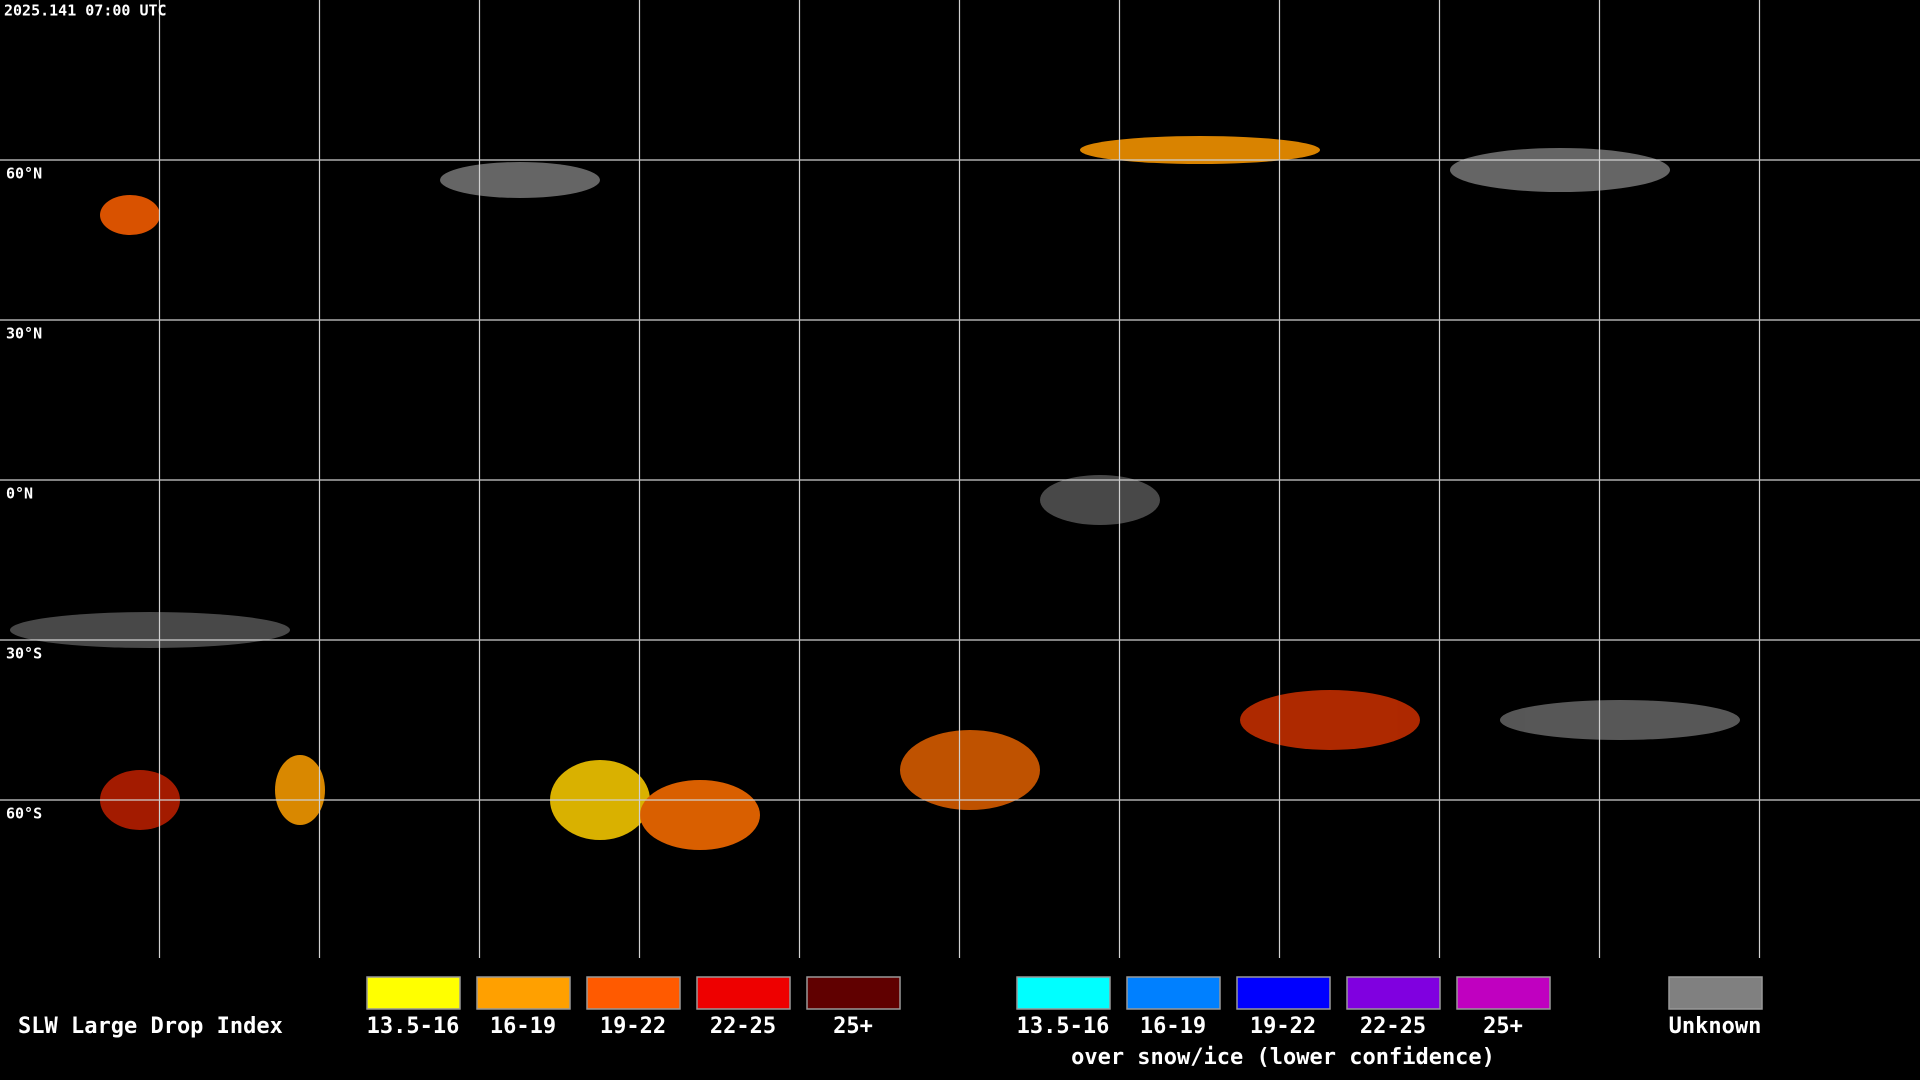 This screenshot has height=1080, width=1920. What do you see at coordinates (24, 814) in the screenshot?
I see `latitude-label: 60°S` at bounding box center [24, 814].